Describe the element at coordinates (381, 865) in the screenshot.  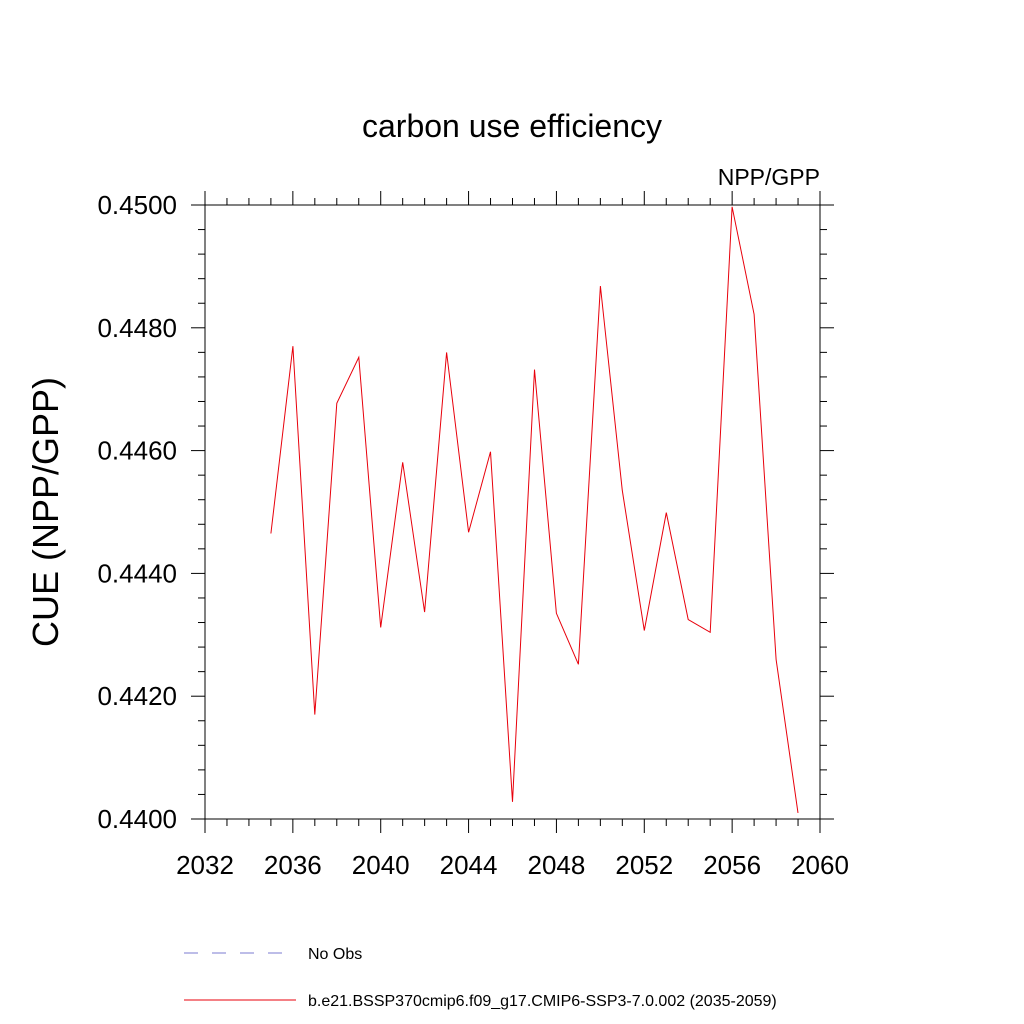
I see `x-tick-label: 2040` at that location.